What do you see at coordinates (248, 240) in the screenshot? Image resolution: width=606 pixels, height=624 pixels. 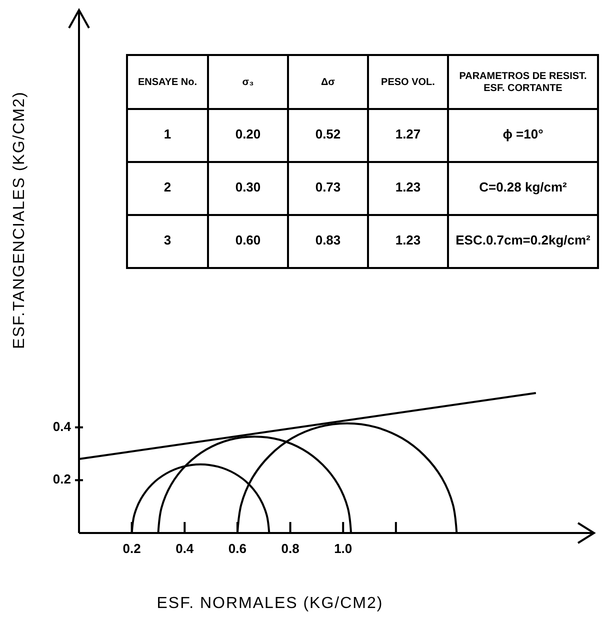 I see `annotation: 0.60` at bounding box center [248, 240].